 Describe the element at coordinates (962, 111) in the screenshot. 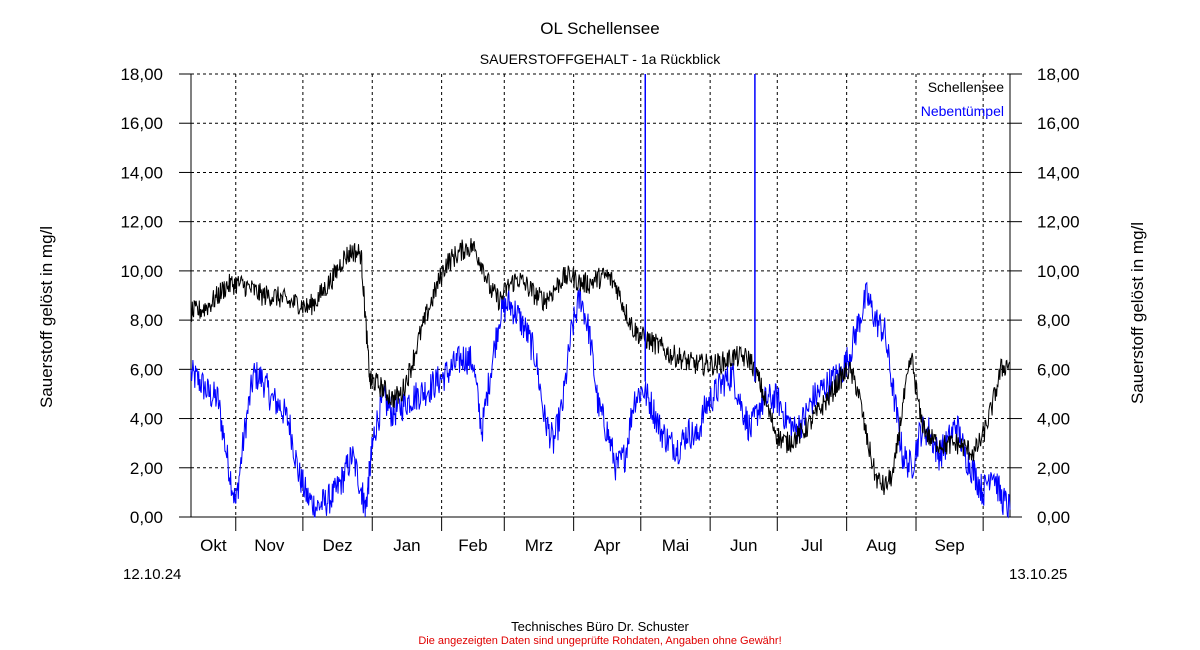

I see `legend-entry: Nebentümpel` at that location.